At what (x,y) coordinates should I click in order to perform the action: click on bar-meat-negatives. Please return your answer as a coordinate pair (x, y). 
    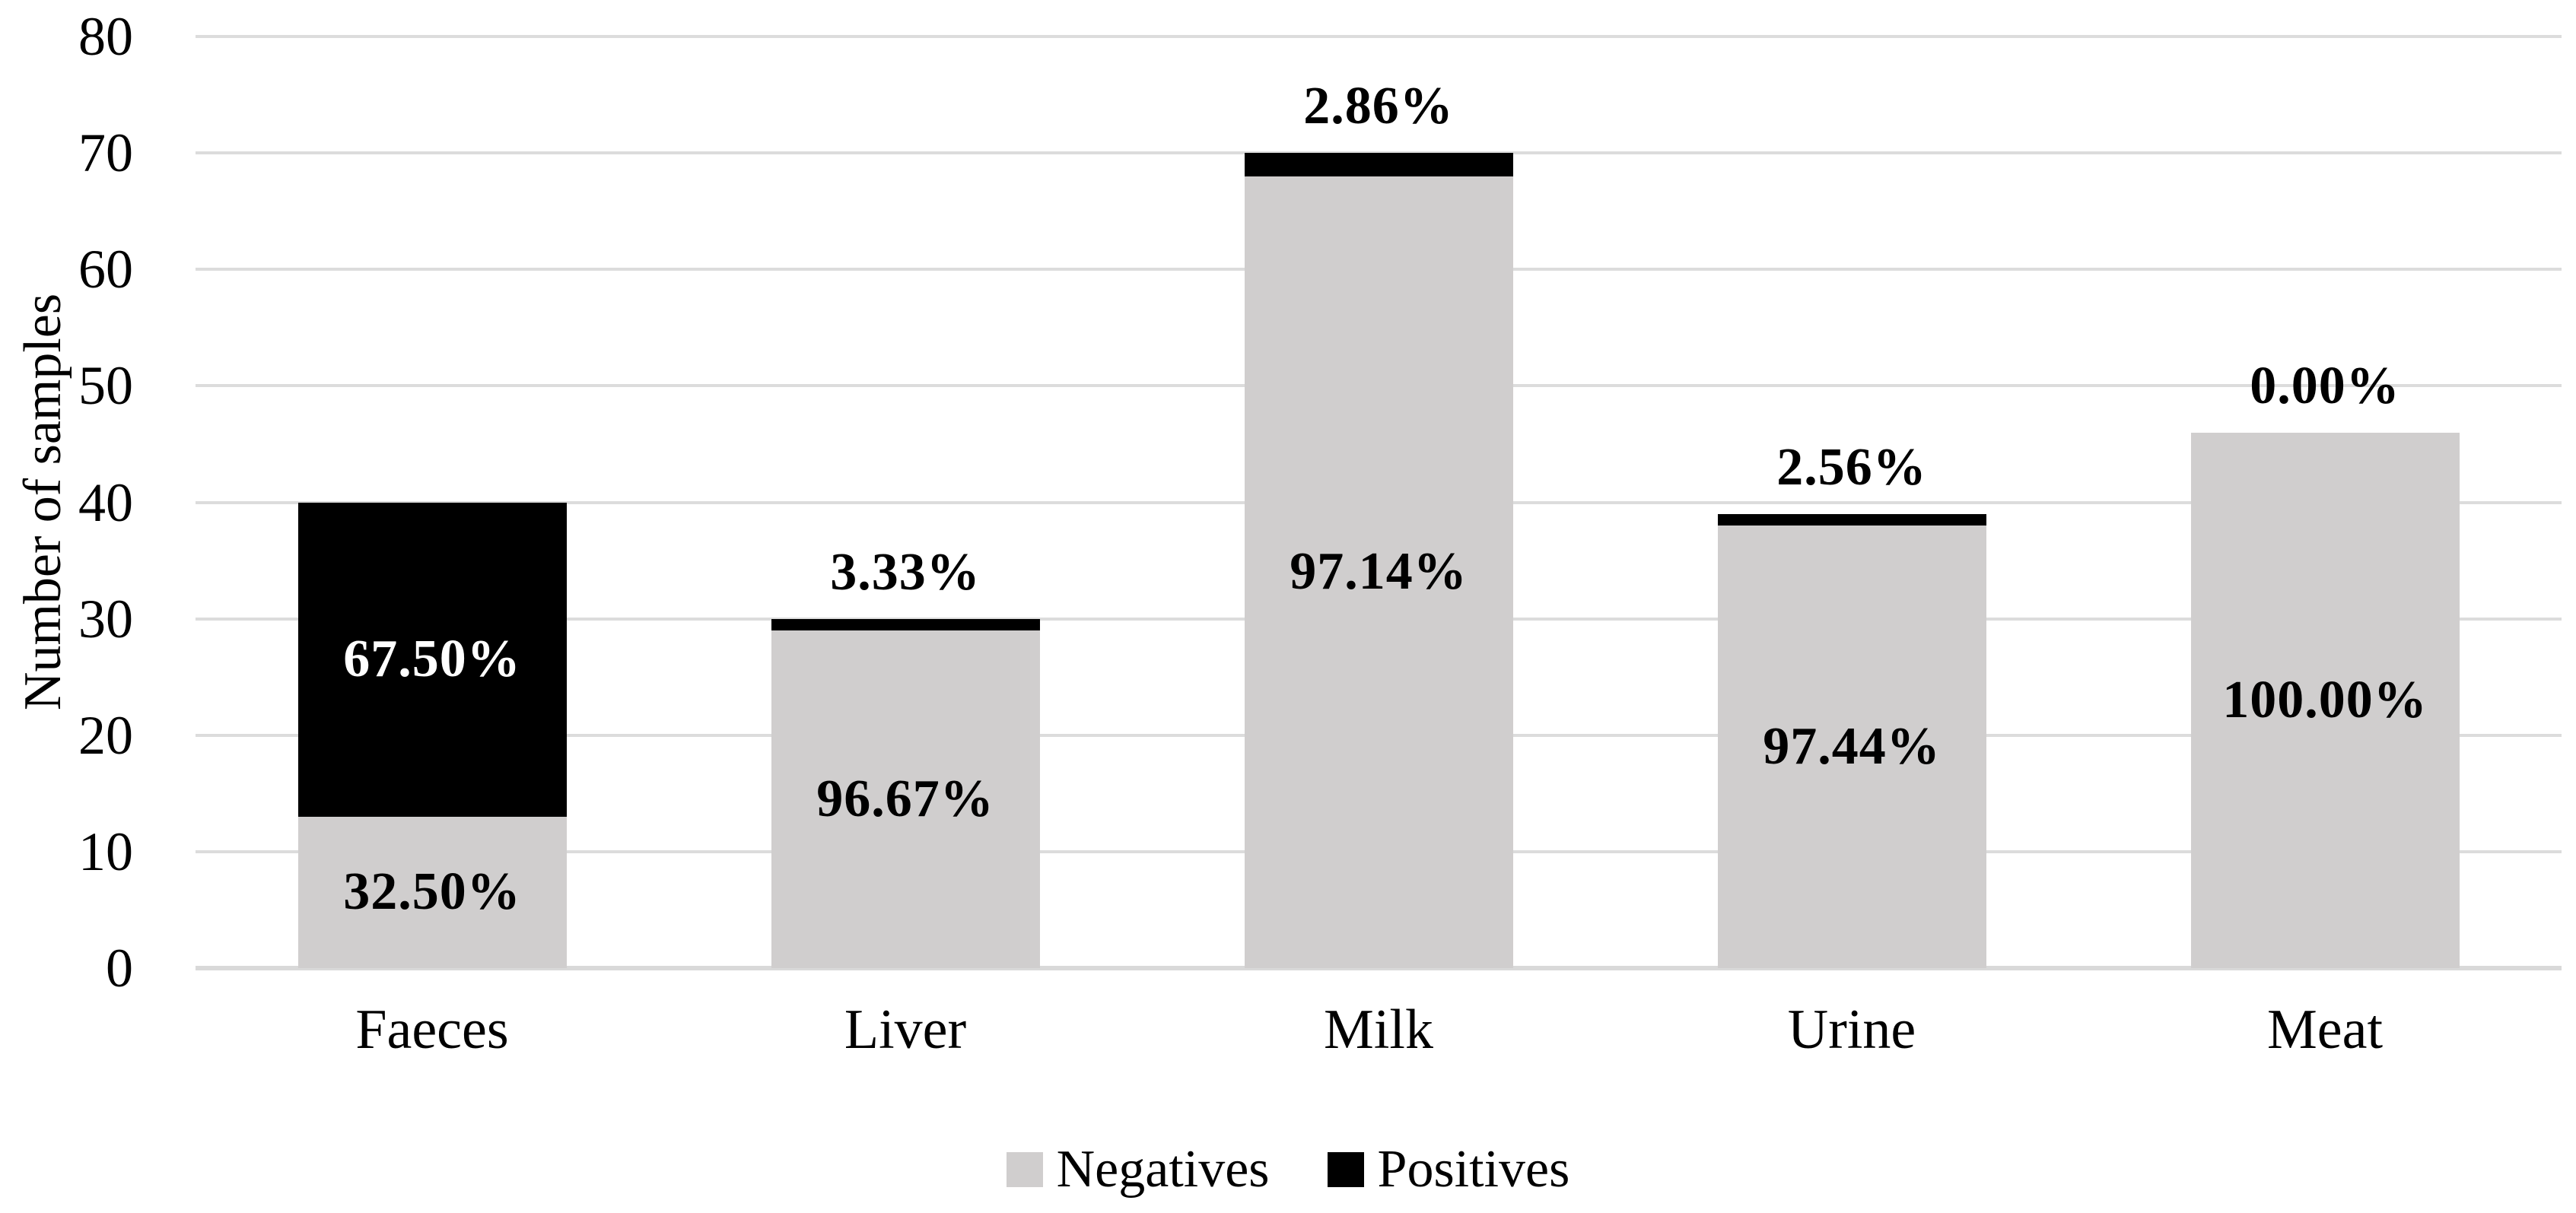
    Looking at the image, I should click on (2325, 700).